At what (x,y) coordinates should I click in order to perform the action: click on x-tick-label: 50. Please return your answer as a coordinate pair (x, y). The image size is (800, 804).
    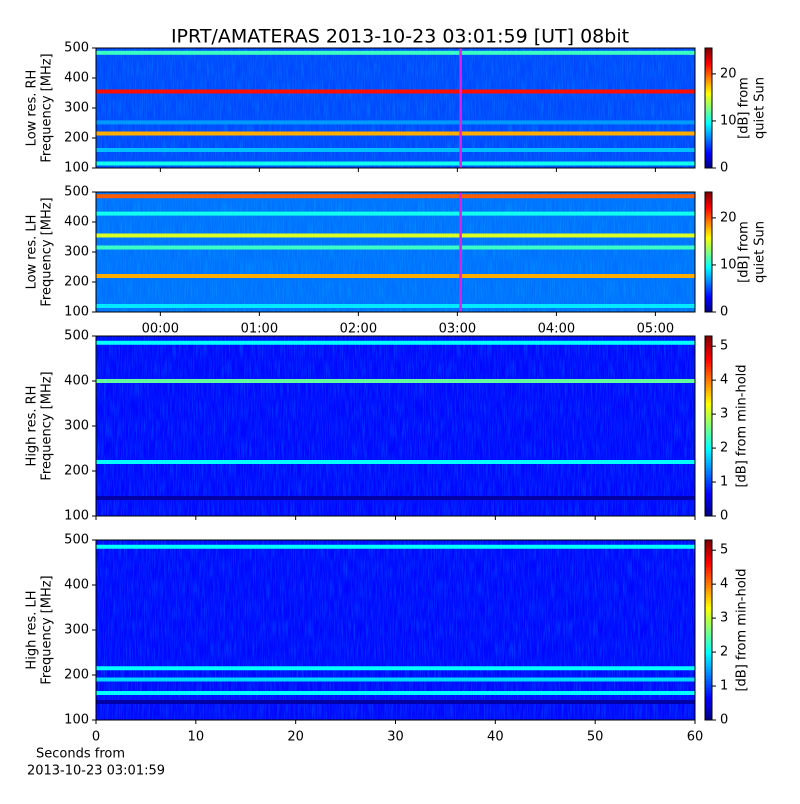
    Looking at the image, I should click on (595, 737).